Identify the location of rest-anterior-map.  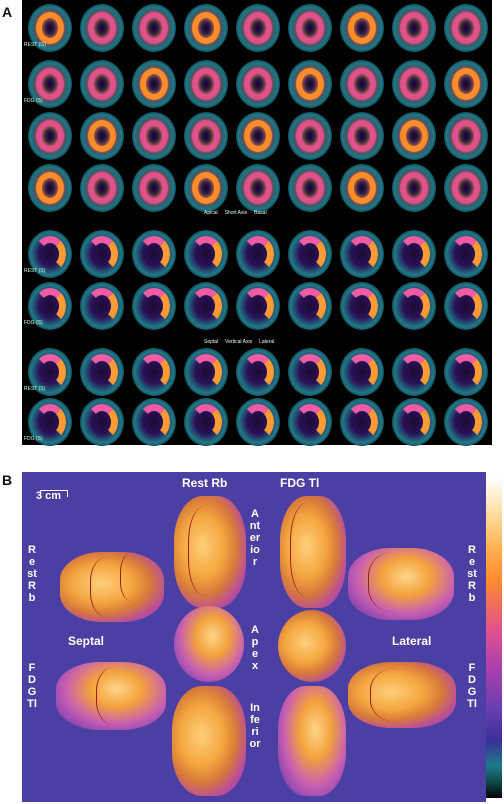
(210, 552).